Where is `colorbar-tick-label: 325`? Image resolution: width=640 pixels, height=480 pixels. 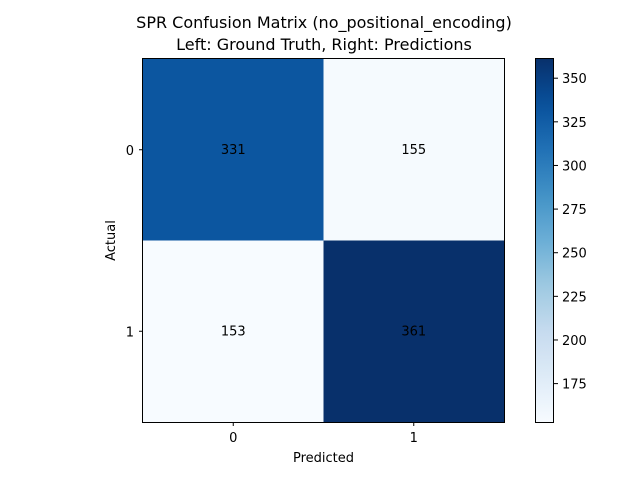
colorbar-tick-label: 325 is located at coordinates (574, 123).